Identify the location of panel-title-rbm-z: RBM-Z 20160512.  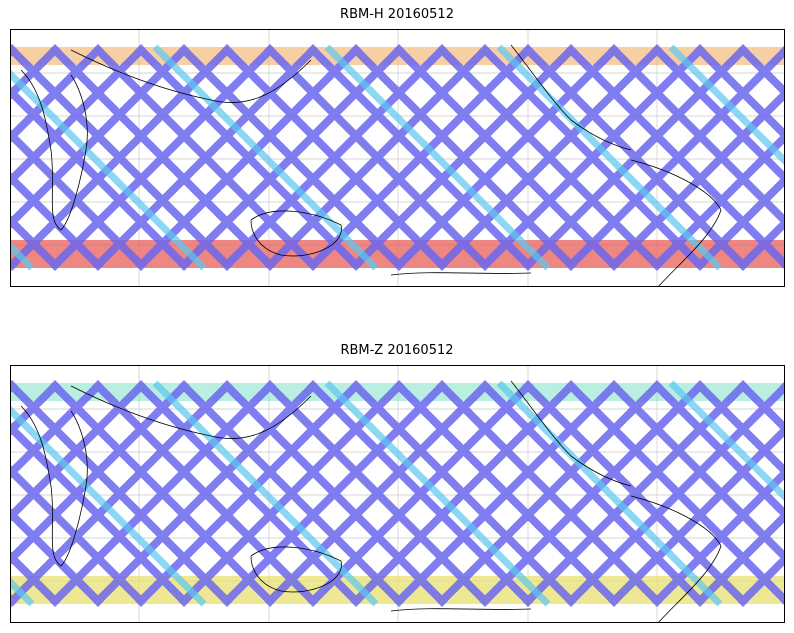
(397, 350).